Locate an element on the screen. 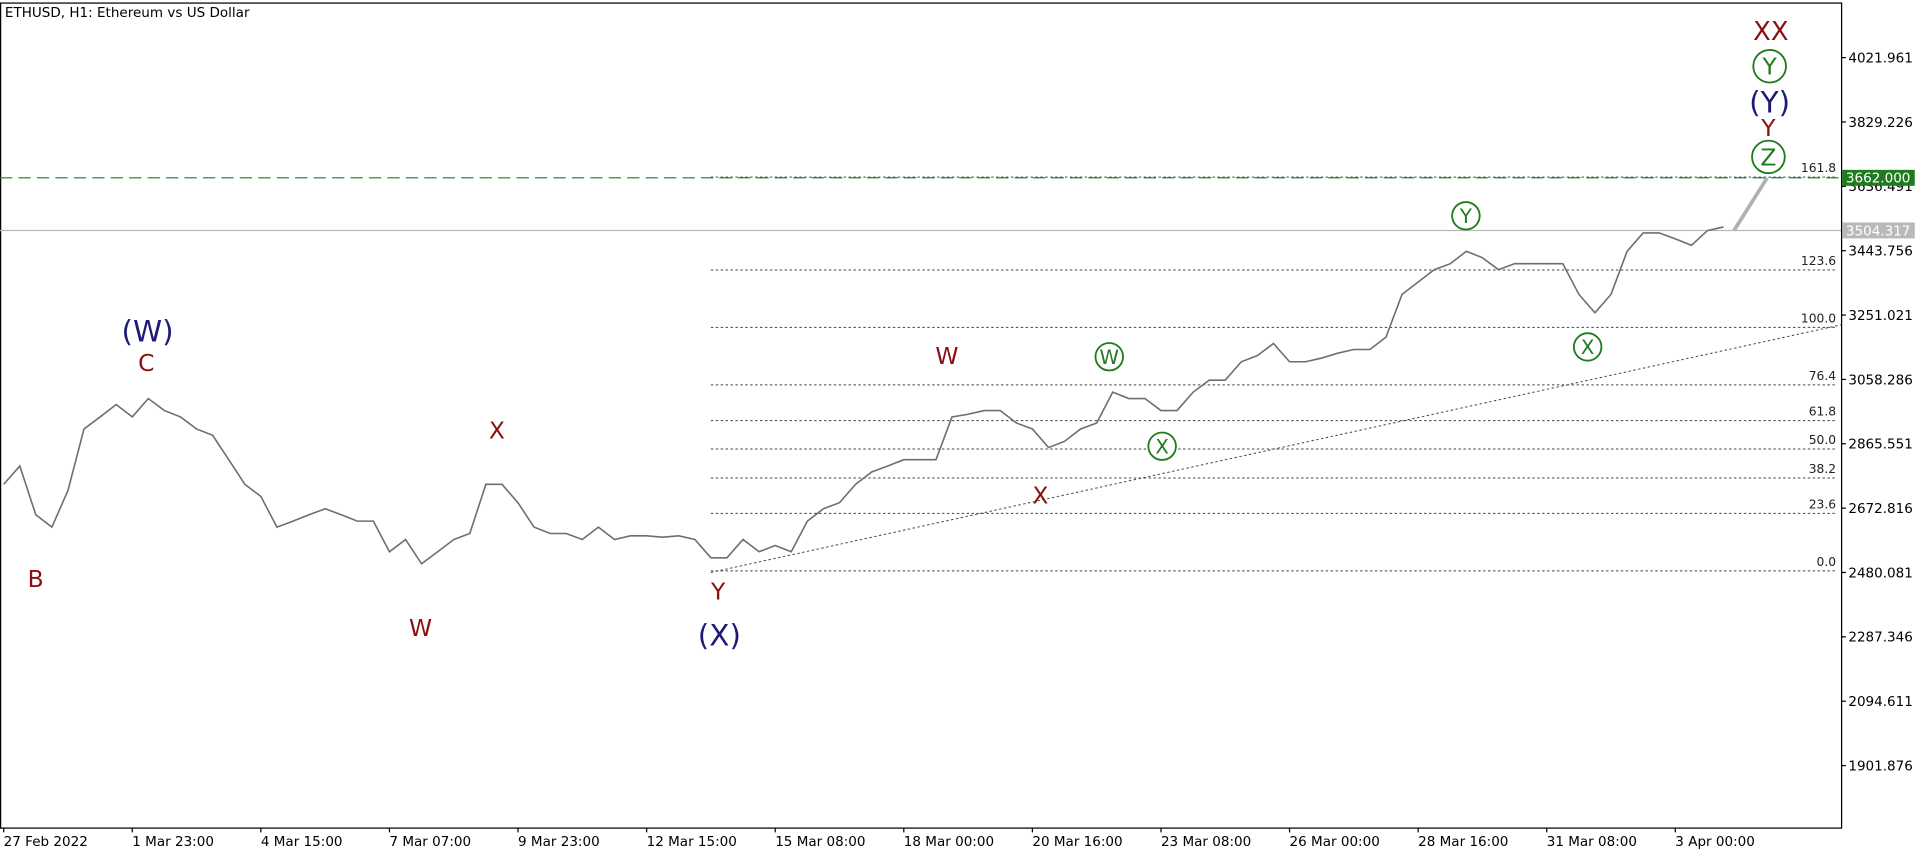 This screenshot has width=1916, height=852. x-tick-label: 4 Mar 15:00 is located at coordinates (302, 842).